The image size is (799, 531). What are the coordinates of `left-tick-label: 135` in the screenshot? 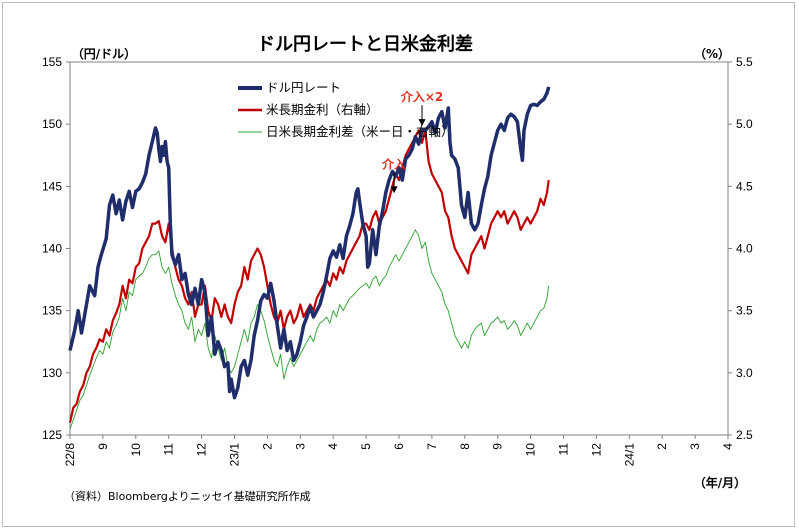 It's located at (52, 311).